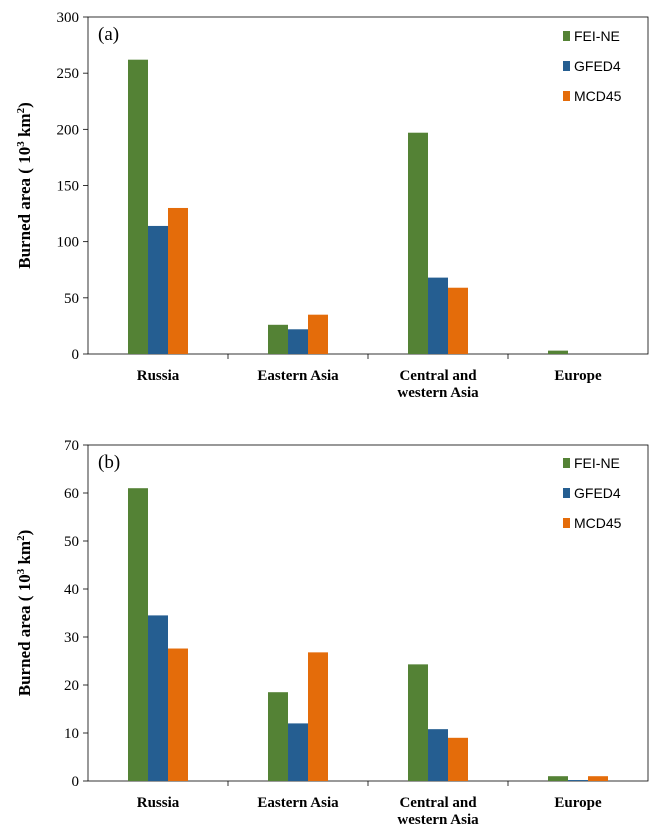 The height and width of the screenshot is (826, 653). What do you see at coordinates (71, 686) in the screenshot?
I see `y-tick-label: 20` at bounding box center [71, 686].